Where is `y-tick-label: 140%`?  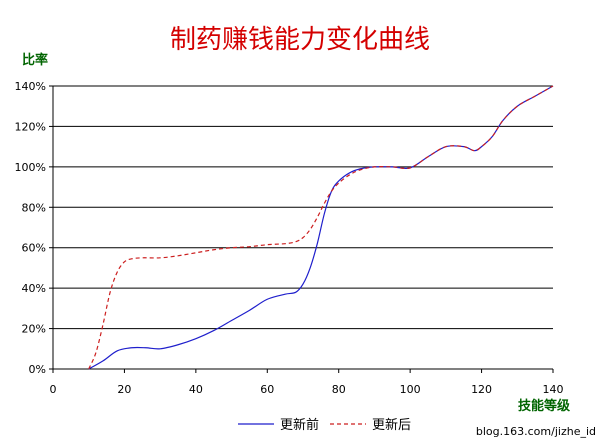 y-tick-label: 140% is located at coordinates (30, 86).